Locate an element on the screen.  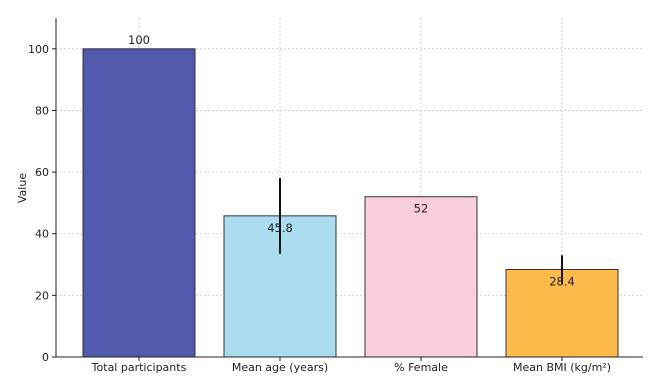
error-bars is located at coordinates (421, 230).